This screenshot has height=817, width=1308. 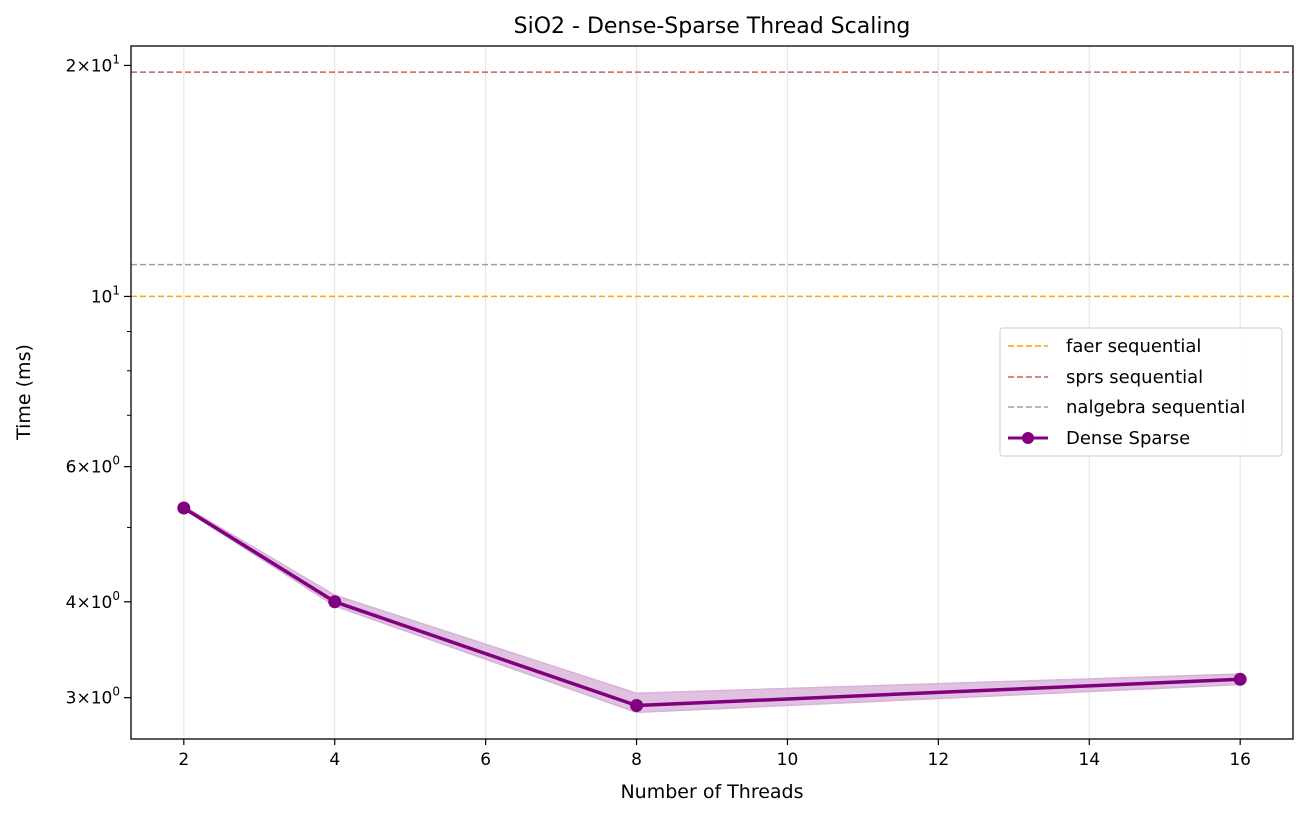 What do you see at coordinates (714, 754) in the screenshot?
I see `x-axis-ticks: 2 4 6 8 10 12 14 16` at bounding box center [714, 754].